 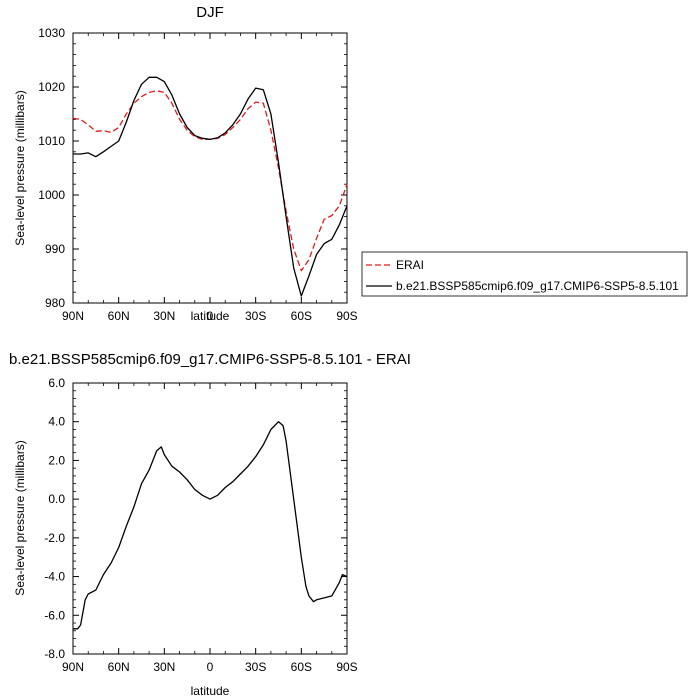 I want to click on y-tick-label-top: 1030, so click(x=51, y=33).